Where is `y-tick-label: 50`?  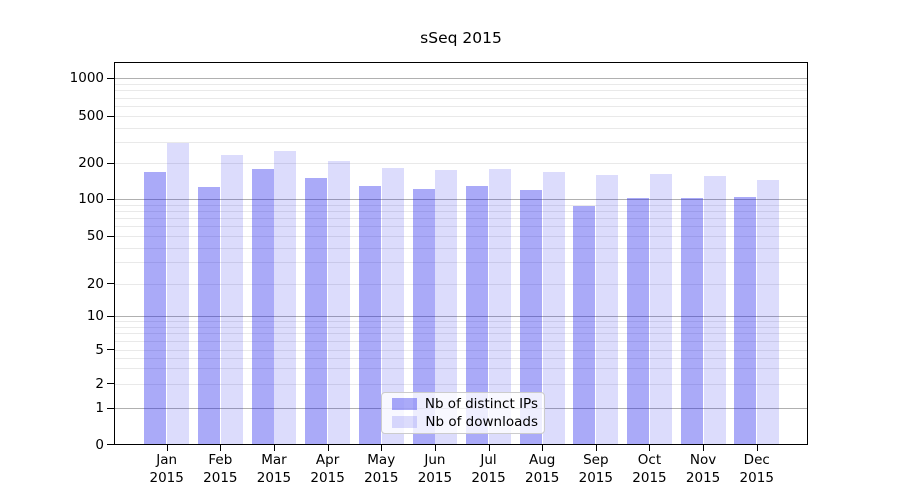 y-tick-label: 50 is located at coordinates (95, 236).